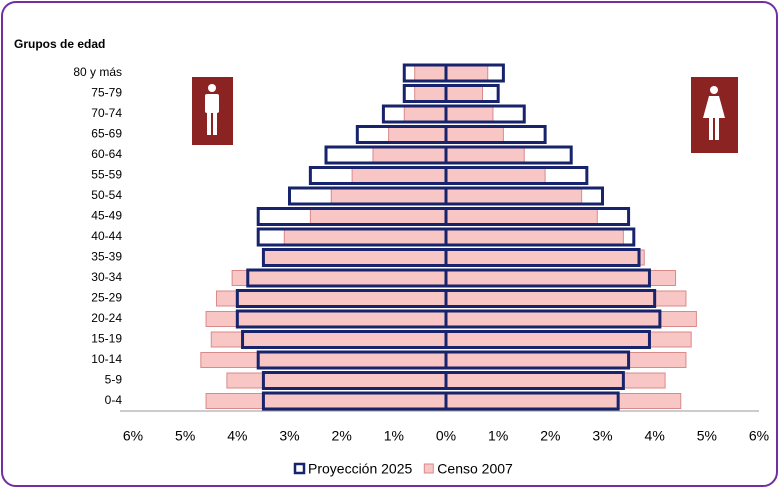 The width and height of the screenshot is (780, 489). Describe the element at coordinates (106, 318) in the screenshot. I see `y-tick-label: 20-24` at that location.